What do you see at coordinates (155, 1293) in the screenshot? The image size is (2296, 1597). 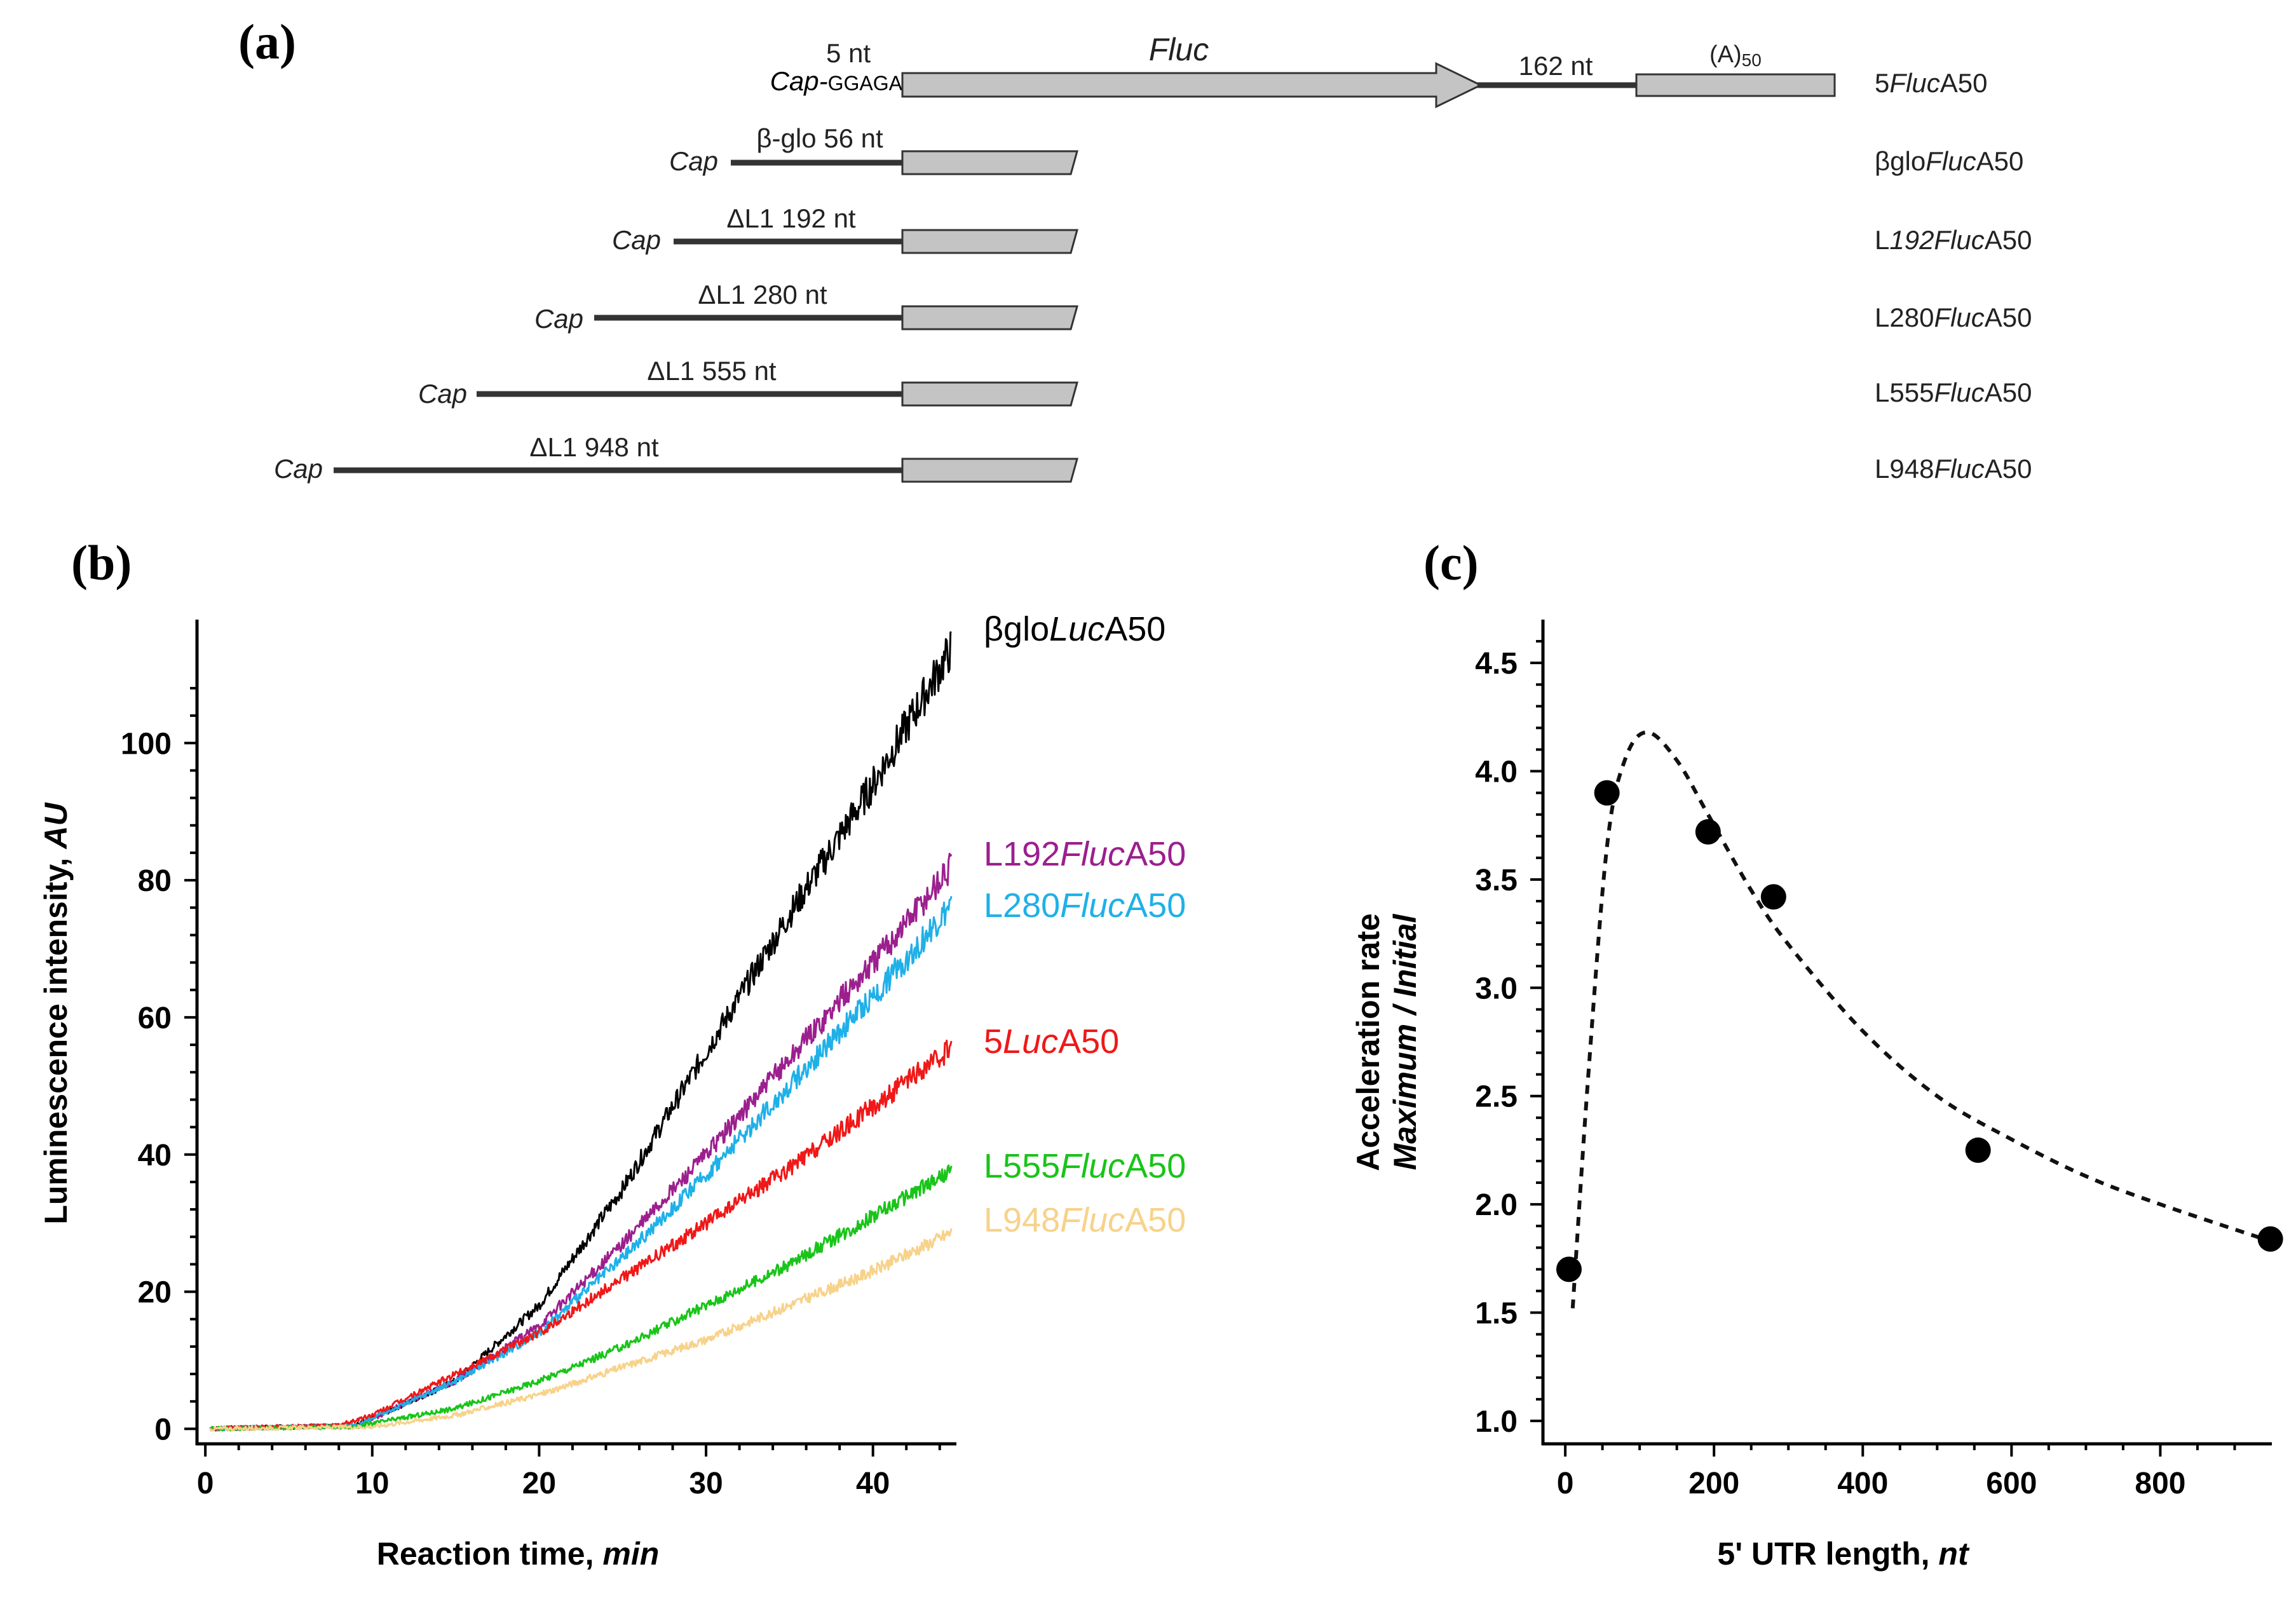 I see `y-tick-label: 20` at bounding box center [155, 1293].